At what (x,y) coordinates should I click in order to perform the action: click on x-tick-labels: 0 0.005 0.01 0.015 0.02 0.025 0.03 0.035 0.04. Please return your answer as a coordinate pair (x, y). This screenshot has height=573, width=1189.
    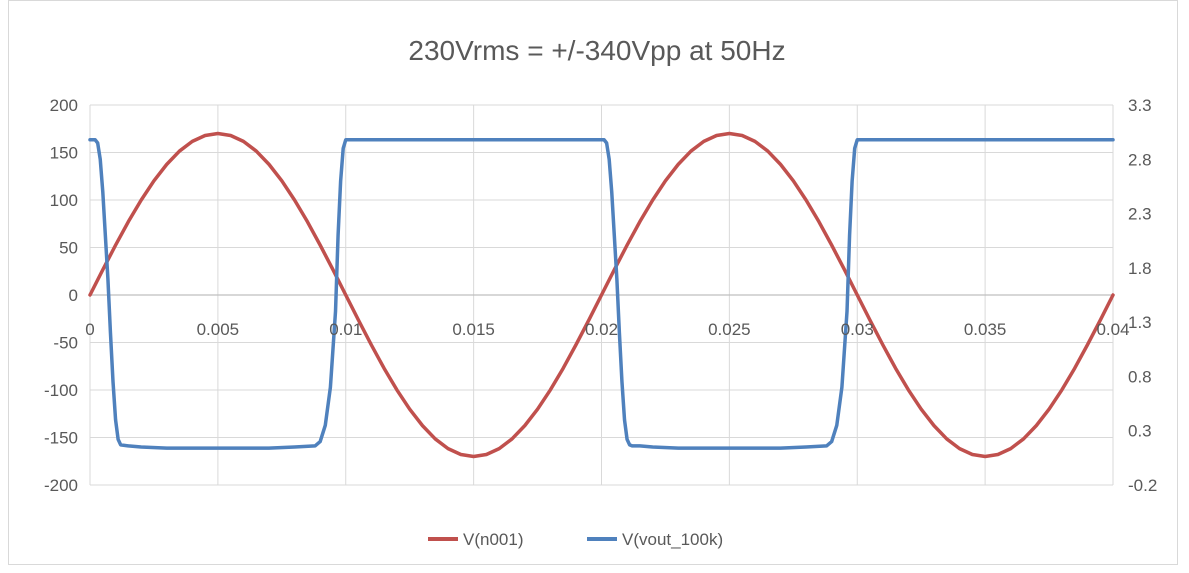
    Looking at the image, I should click on (607, 329).